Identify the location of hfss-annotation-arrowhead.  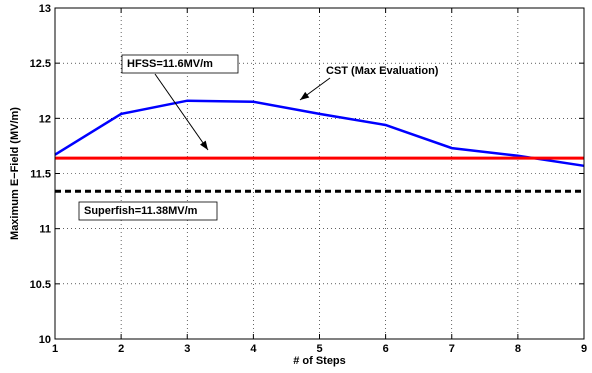
(204, 145).